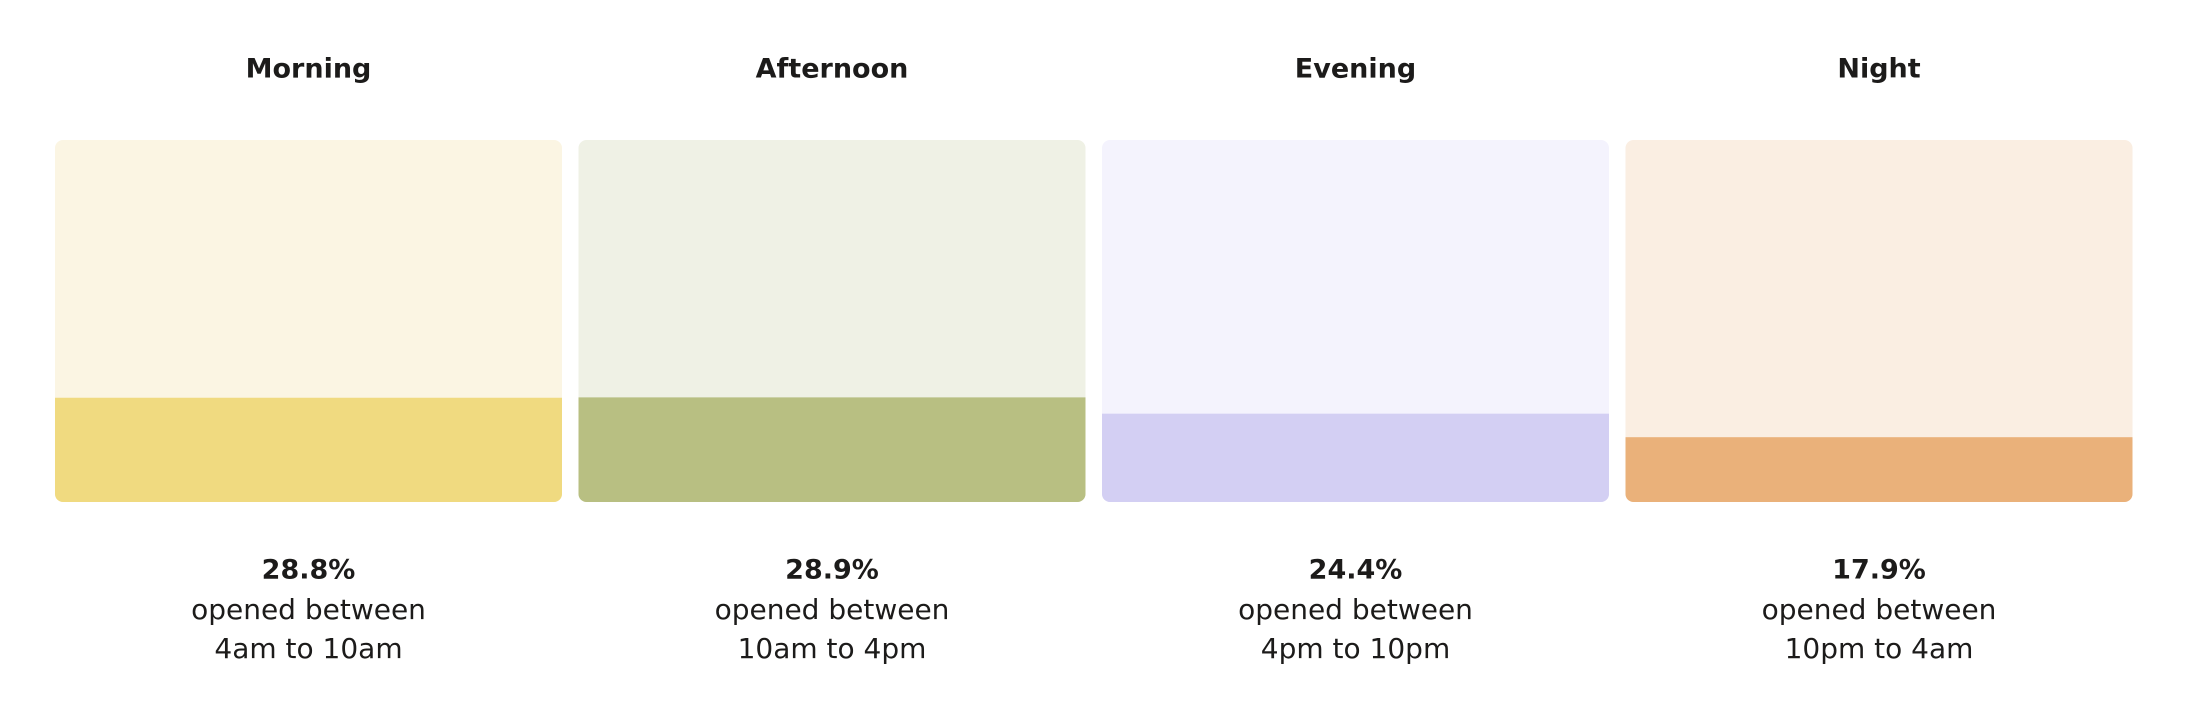 The width and height of the screenshot is (2188, 726). I want to click on card-title: Evening, so click(1355, 69).